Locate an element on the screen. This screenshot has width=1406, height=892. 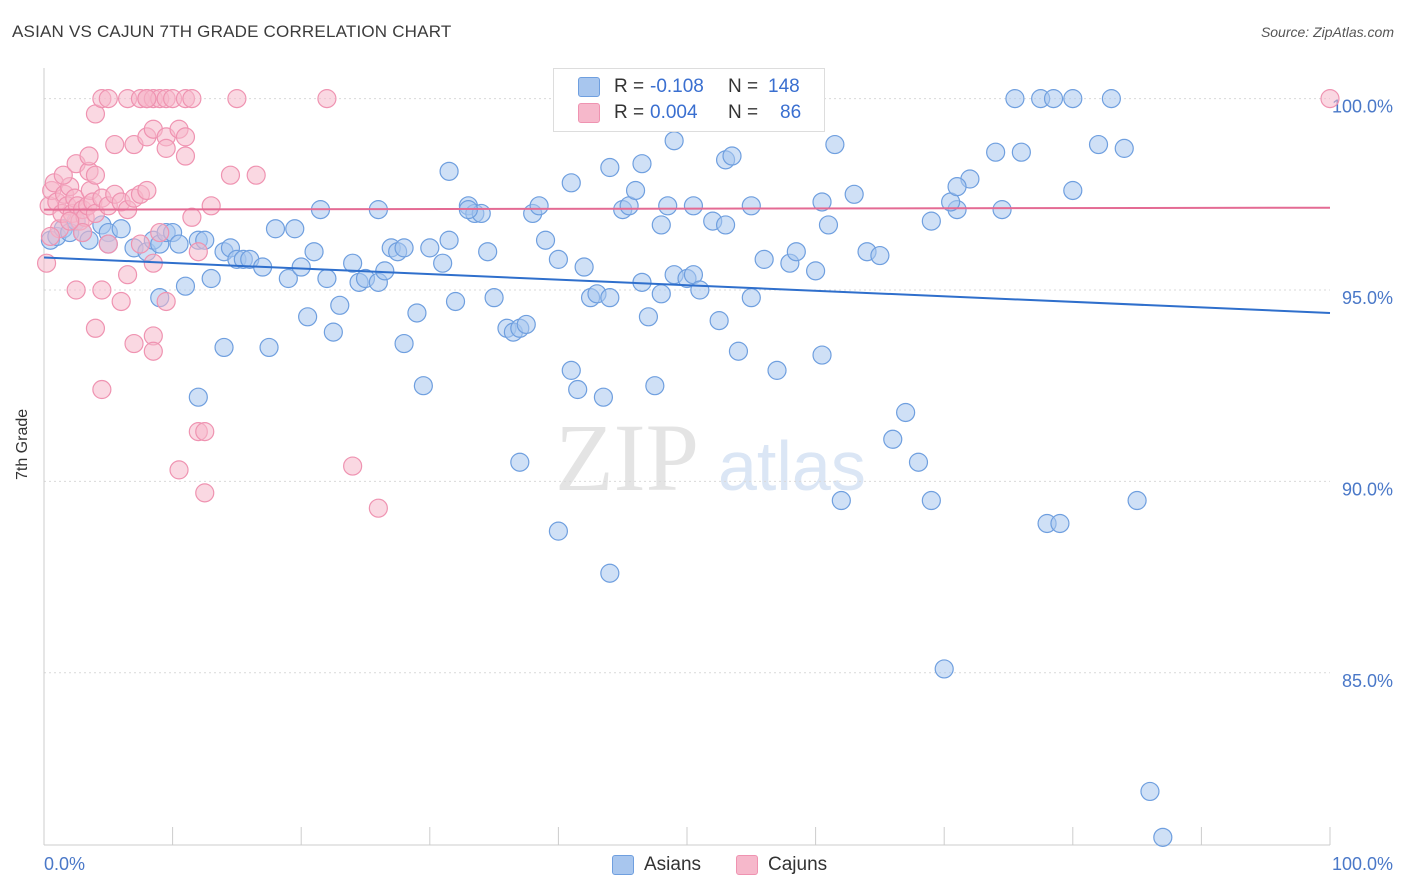
n-value: 86 is located at coordinates (791, 112).